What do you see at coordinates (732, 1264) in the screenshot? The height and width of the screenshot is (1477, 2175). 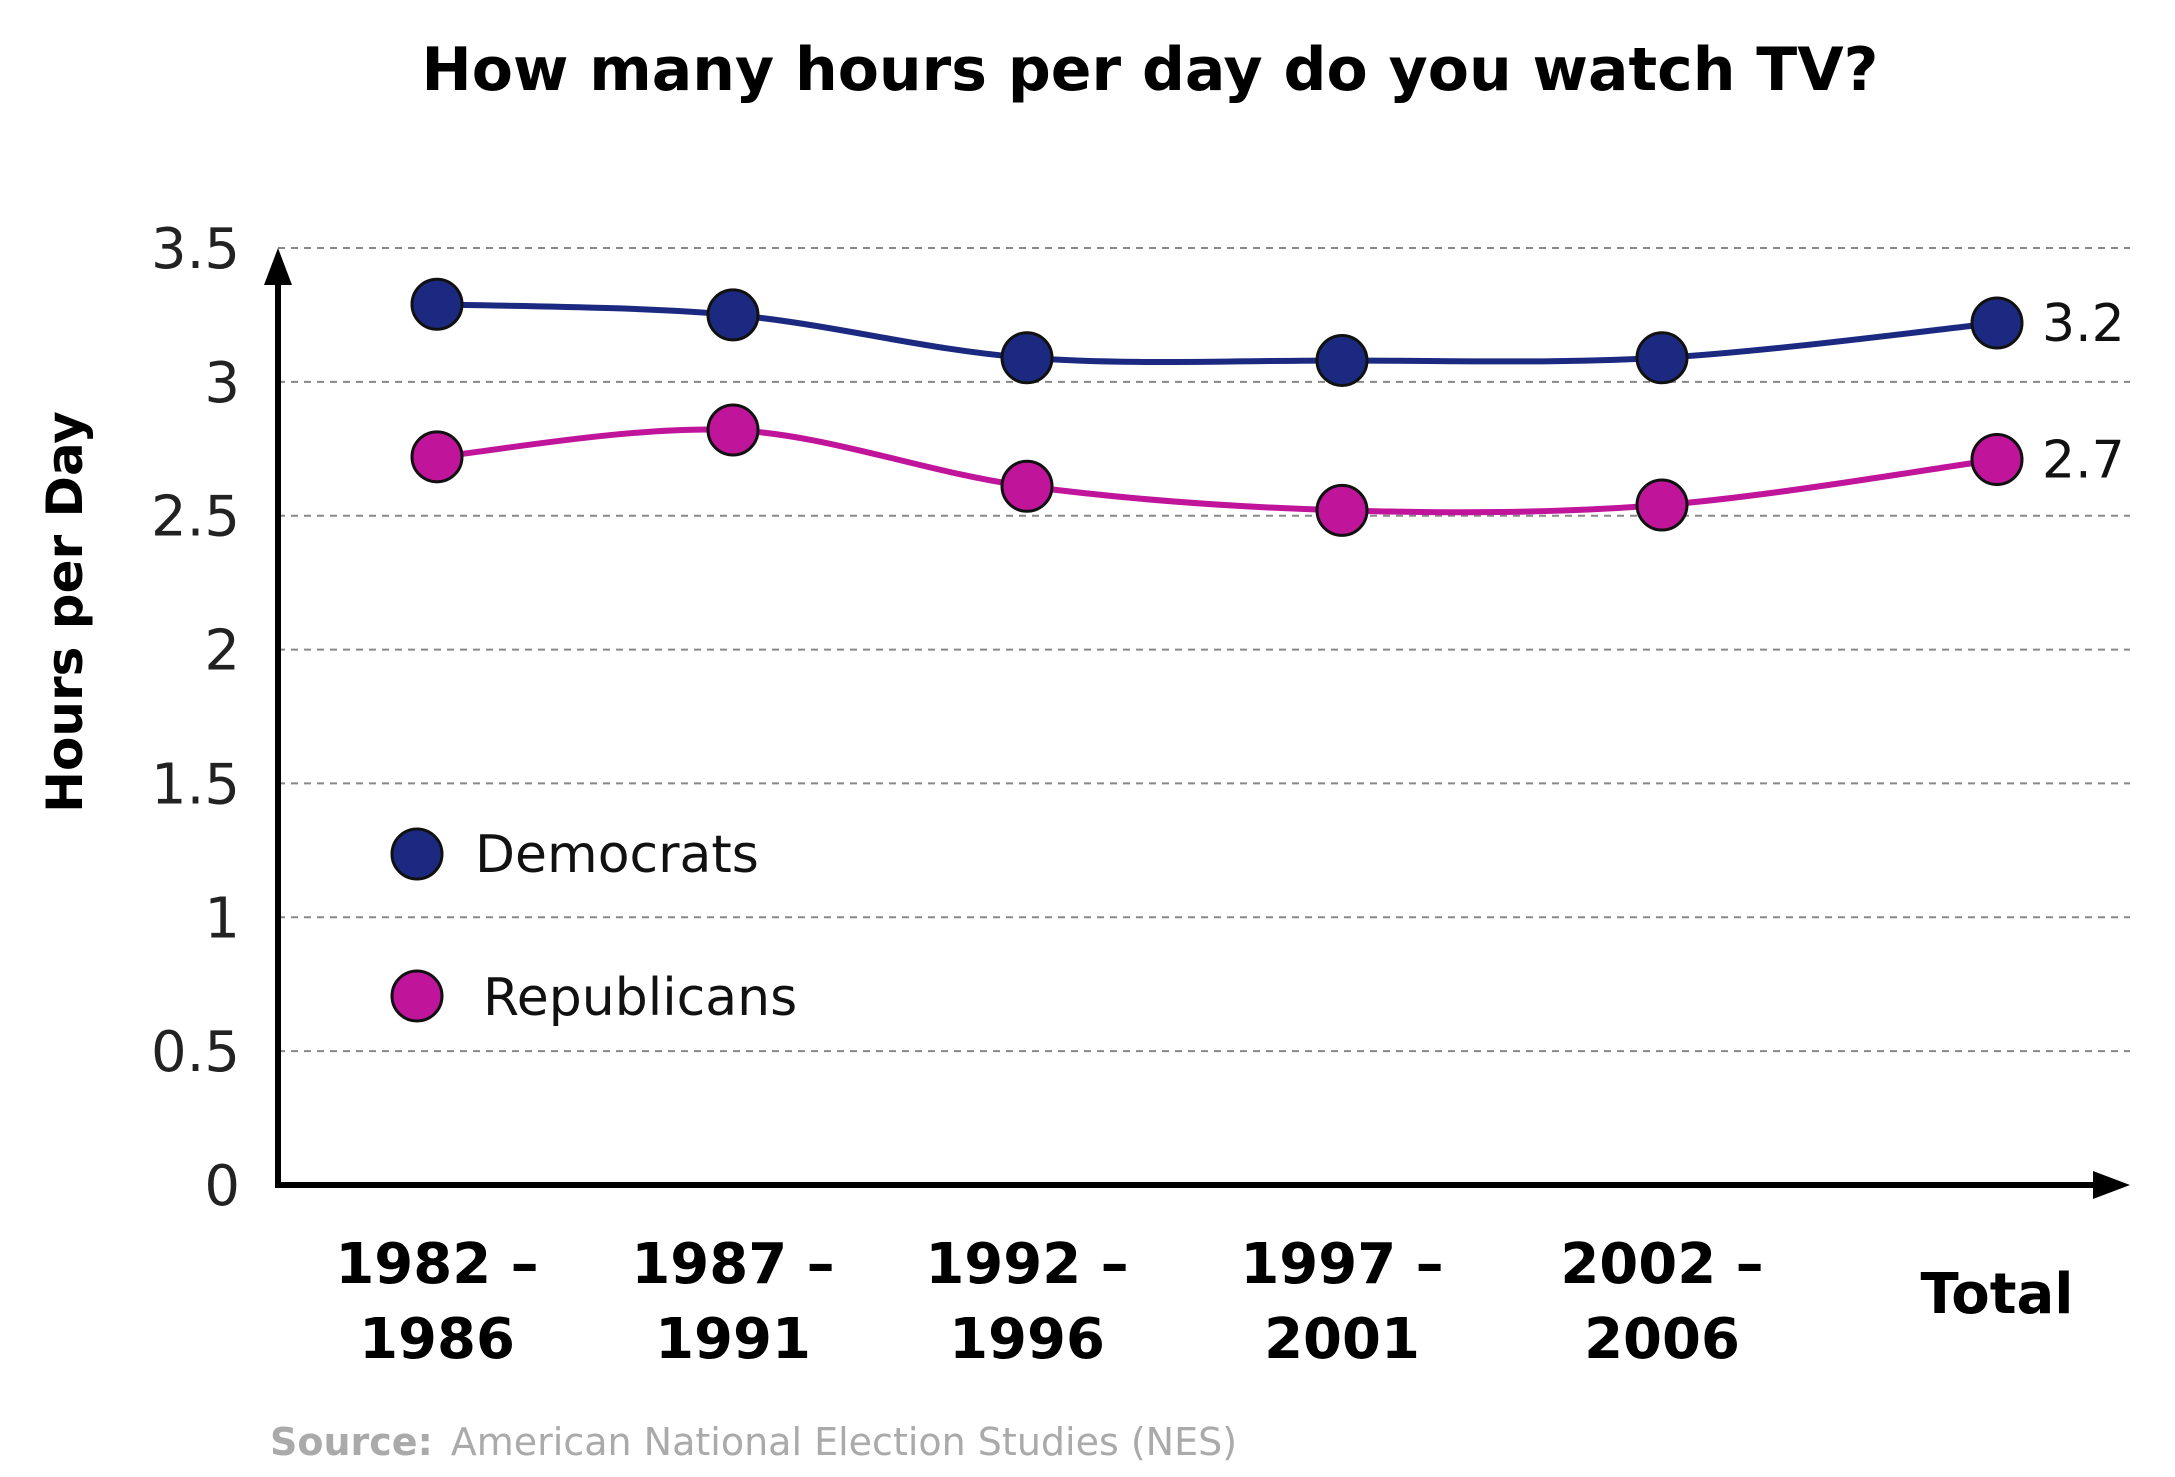 I see `x-tick-label: 1987 –` at bounding box center [732, 1264].